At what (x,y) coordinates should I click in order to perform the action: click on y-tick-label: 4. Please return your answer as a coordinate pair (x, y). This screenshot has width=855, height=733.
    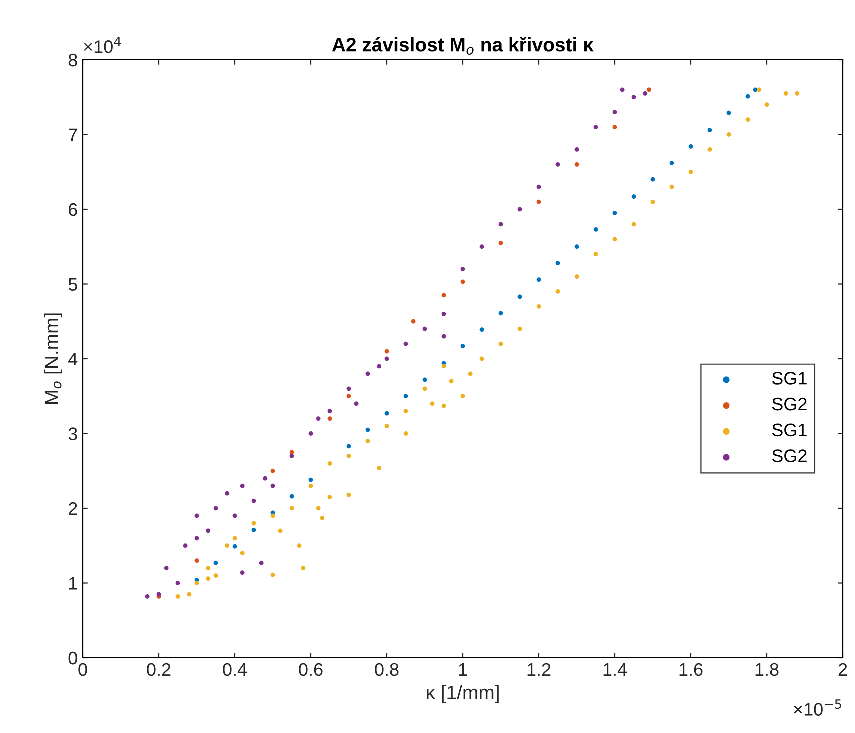
    Looking at the image, I should click on (73, 359).